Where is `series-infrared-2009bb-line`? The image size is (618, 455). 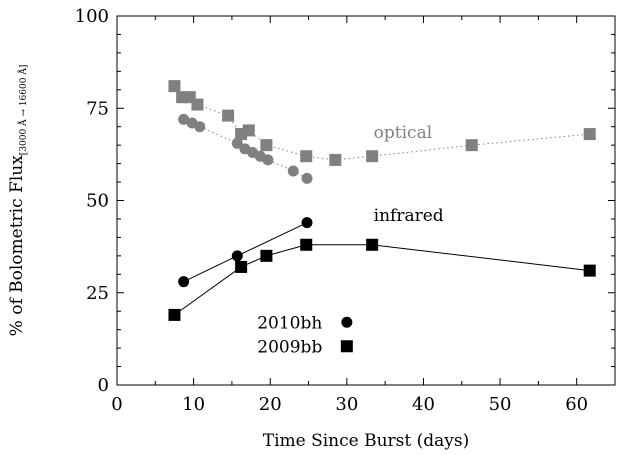 series-infrared-2009bb-line is located at coordinates (382, 280).